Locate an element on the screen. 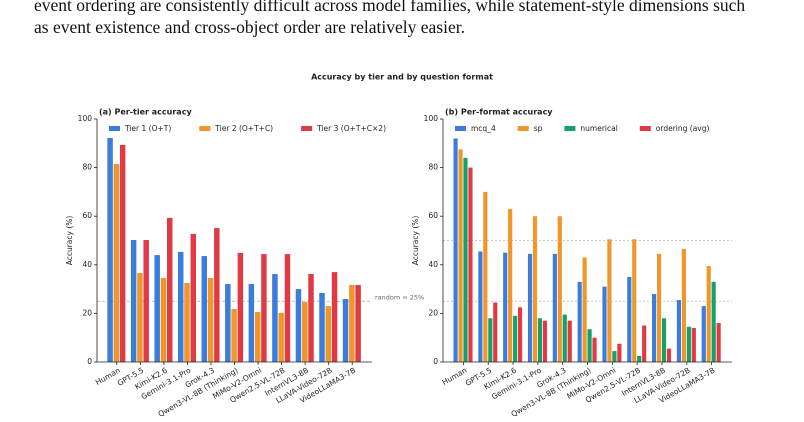 The width and height of the screenshot is (804, 422). y-tick-label: 80 is located at coordinates (433, 167).